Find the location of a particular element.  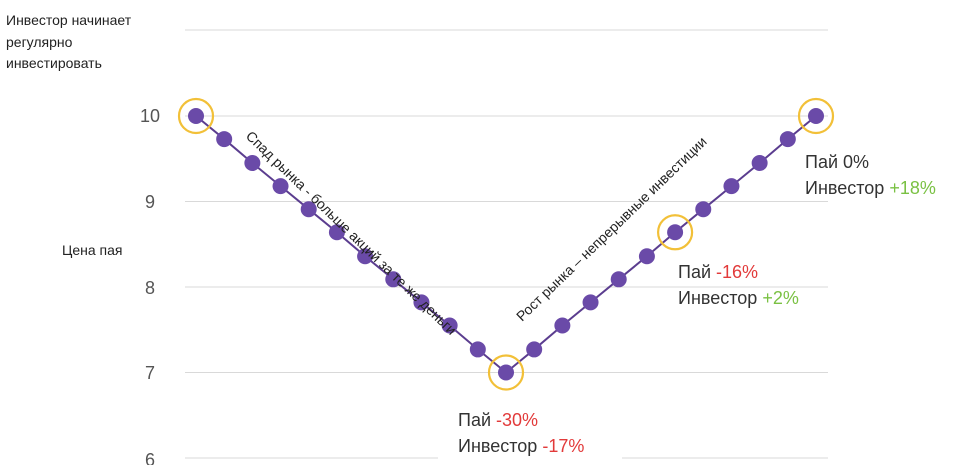

y-tick-label: 9 is located at coordinates (150, 202).